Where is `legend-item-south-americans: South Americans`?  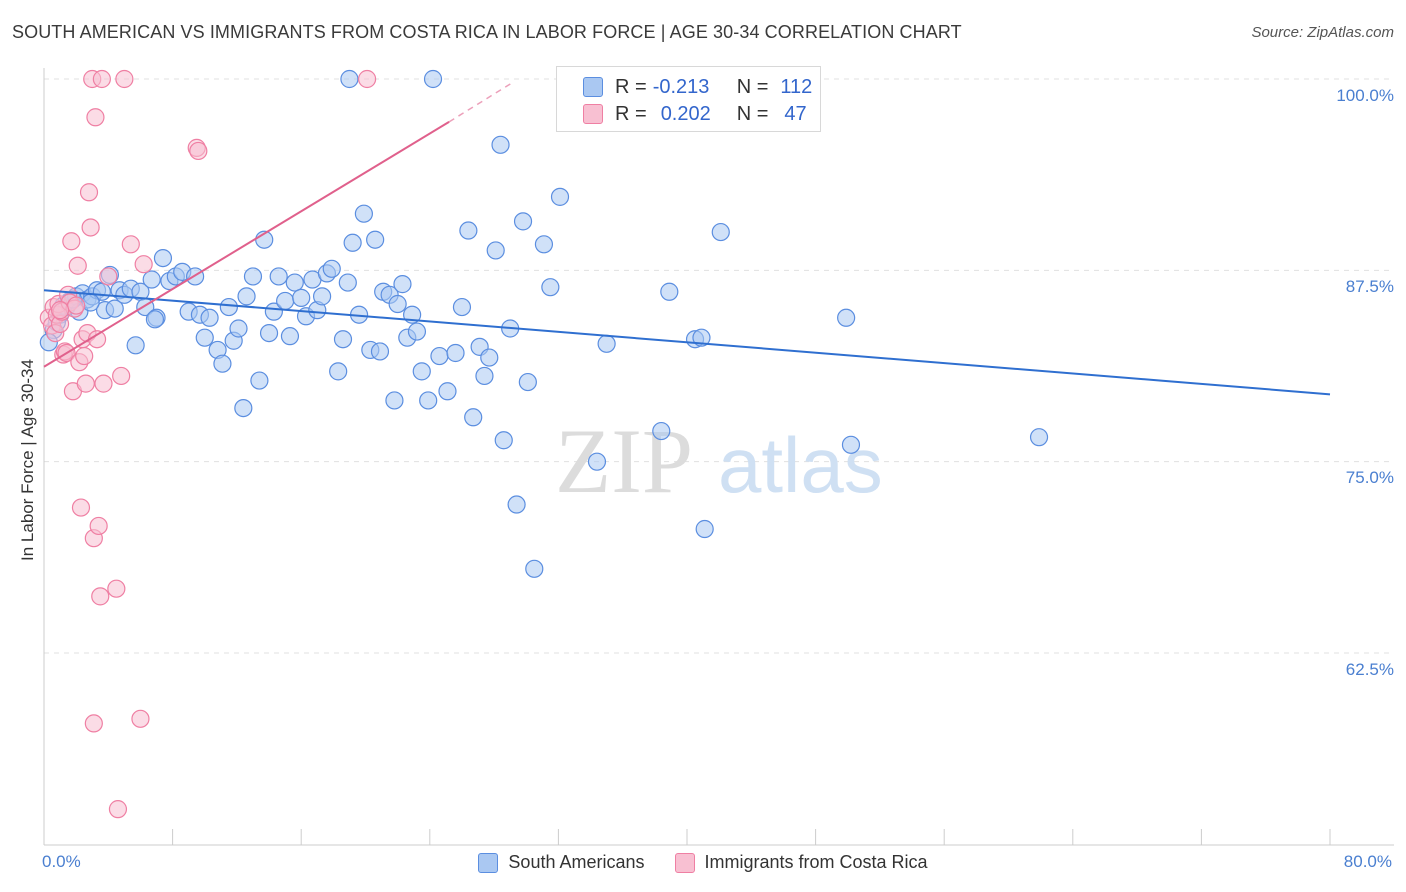
legend-item-south-americans: South Americans is located at coordinates (561, 862).